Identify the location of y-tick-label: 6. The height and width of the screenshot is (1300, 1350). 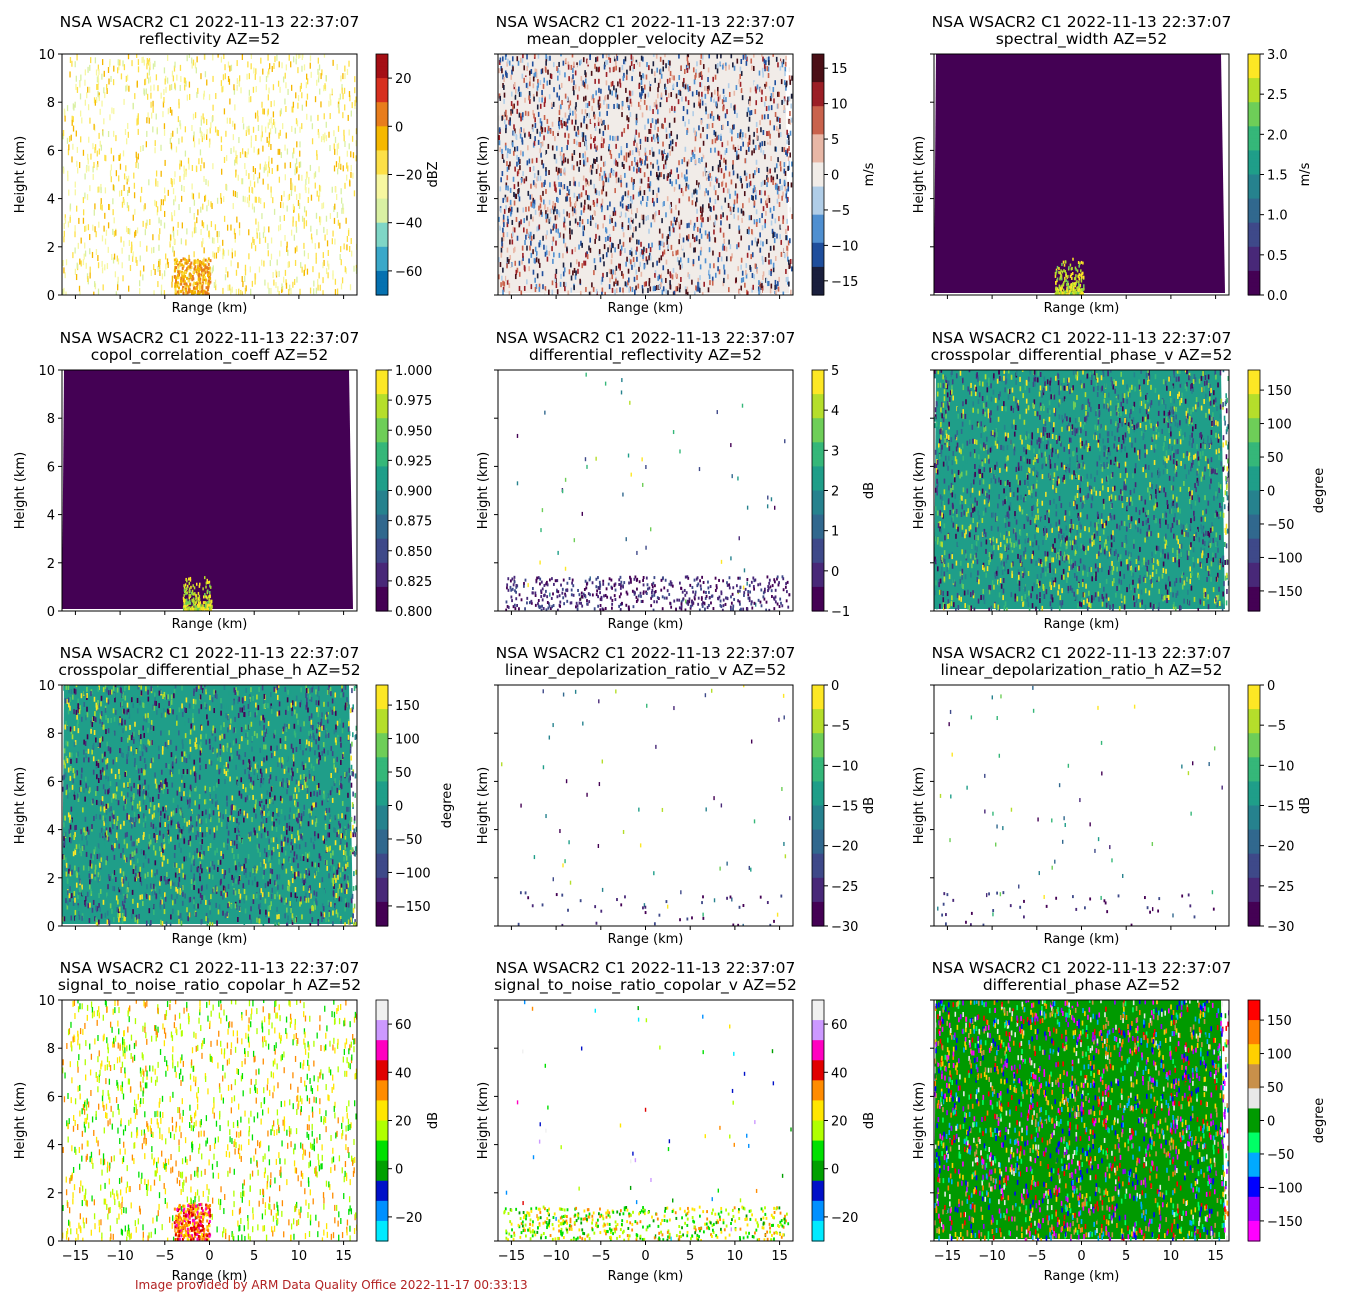
(51, 467).